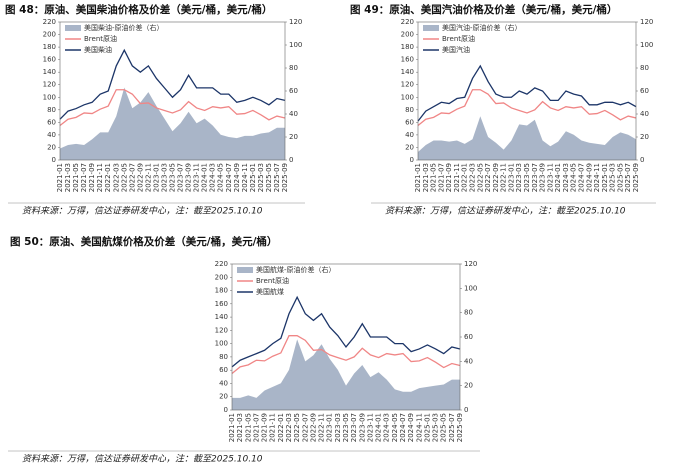 This screenshot has width=690, height=472. What do you see at coordinates (213, 177) in the screenshot?
I see `x-tick-label: 2024-03` at bounding box center [213, 177].